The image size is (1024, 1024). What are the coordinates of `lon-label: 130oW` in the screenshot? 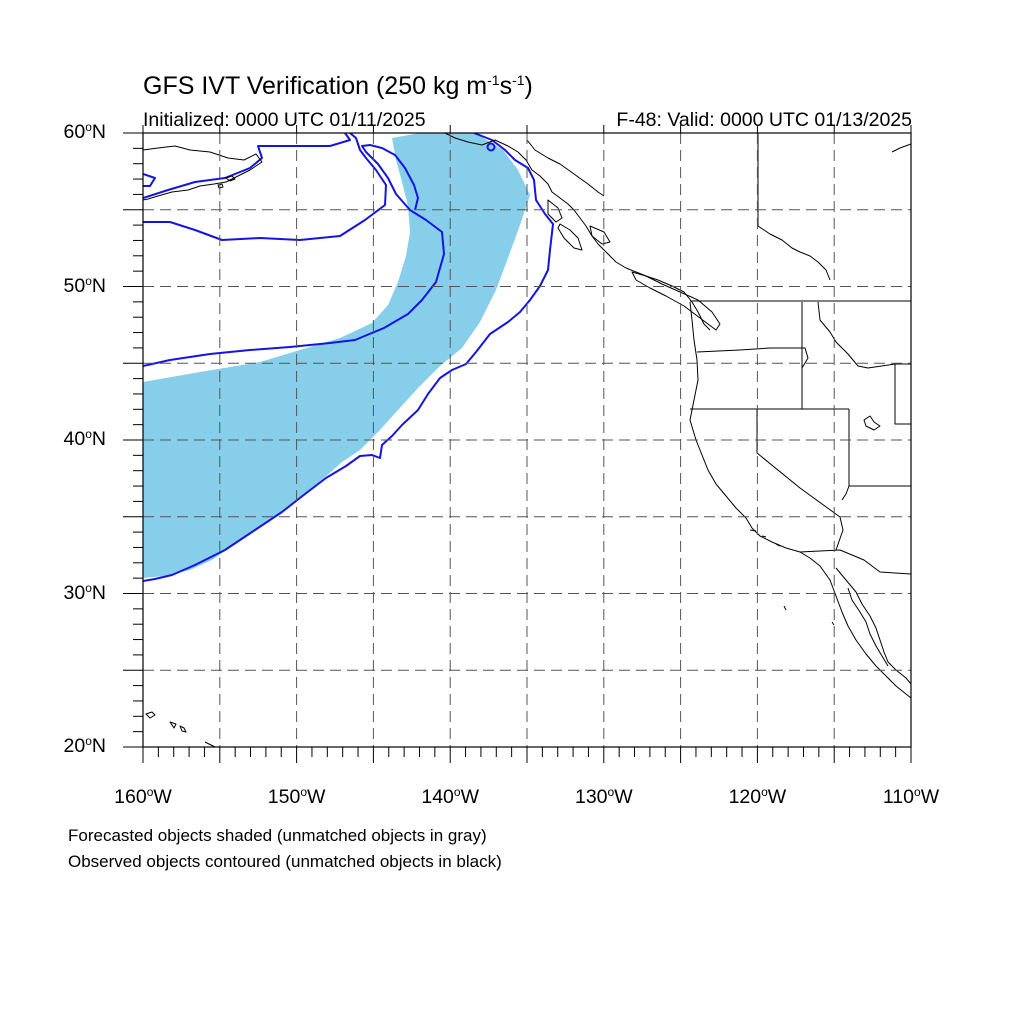 It's located at (603, 796).